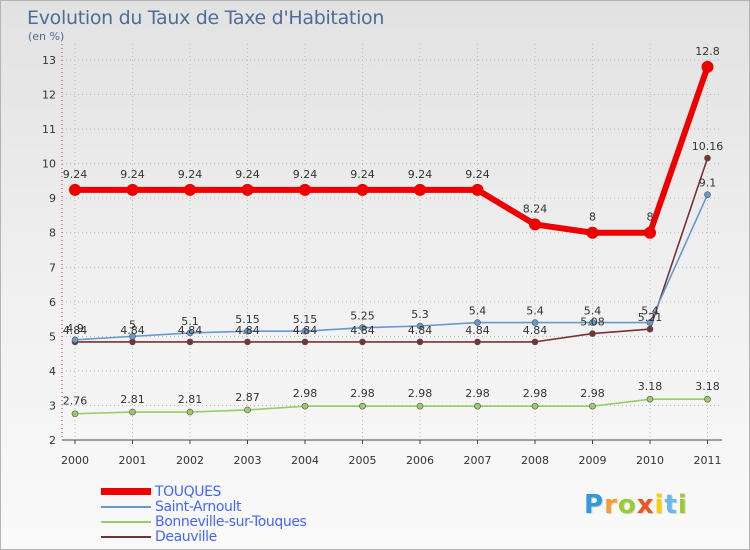  Describe the element at coordinates (190, 321) in the screenshot. I see `data-label: 5.1` at that location.